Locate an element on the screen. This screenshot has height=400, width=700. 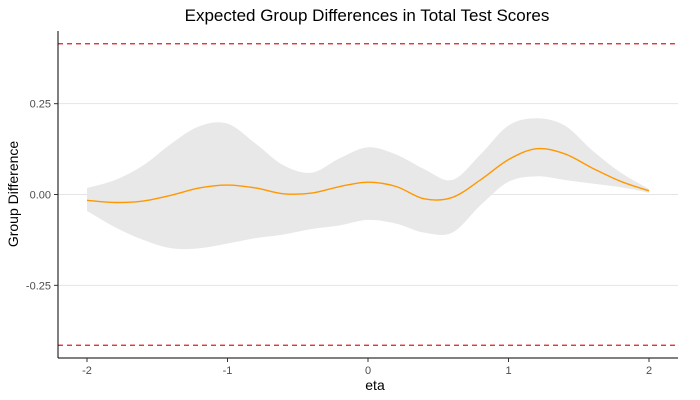
x-tick-label-4: 2 is located at coordinates (649, 371).